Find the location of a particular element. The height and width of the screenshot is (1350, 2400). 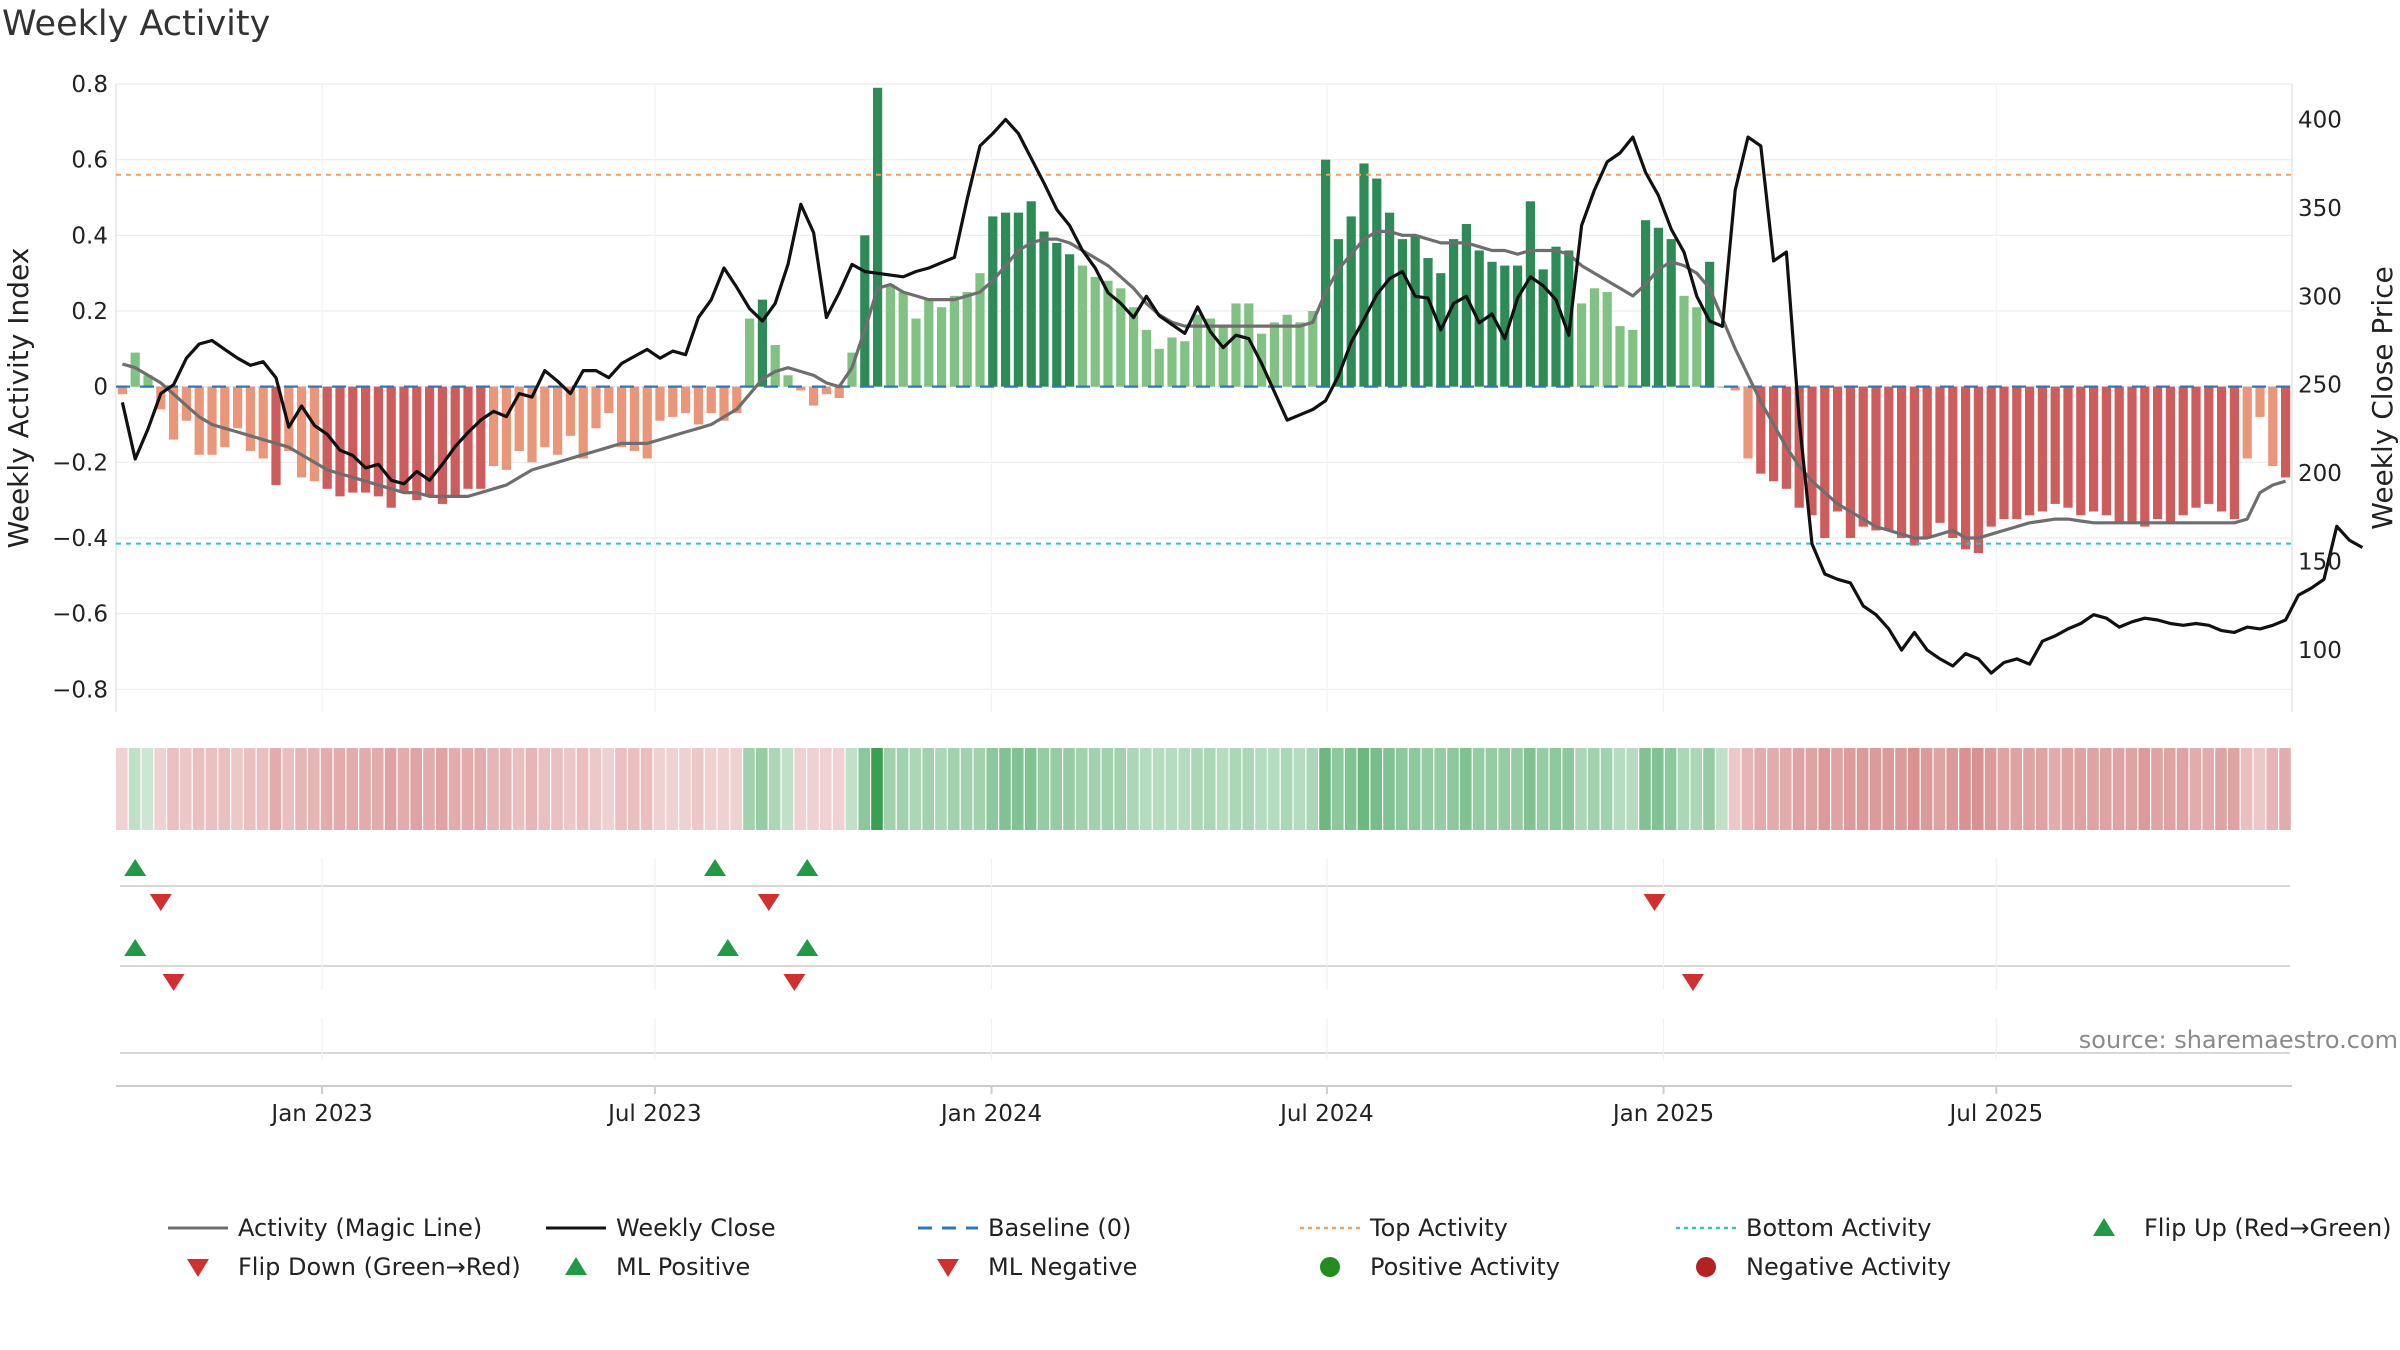

y2-axis-ticks: 400 350 300 250 200 150 100 is located at coordinates (2320, 385).